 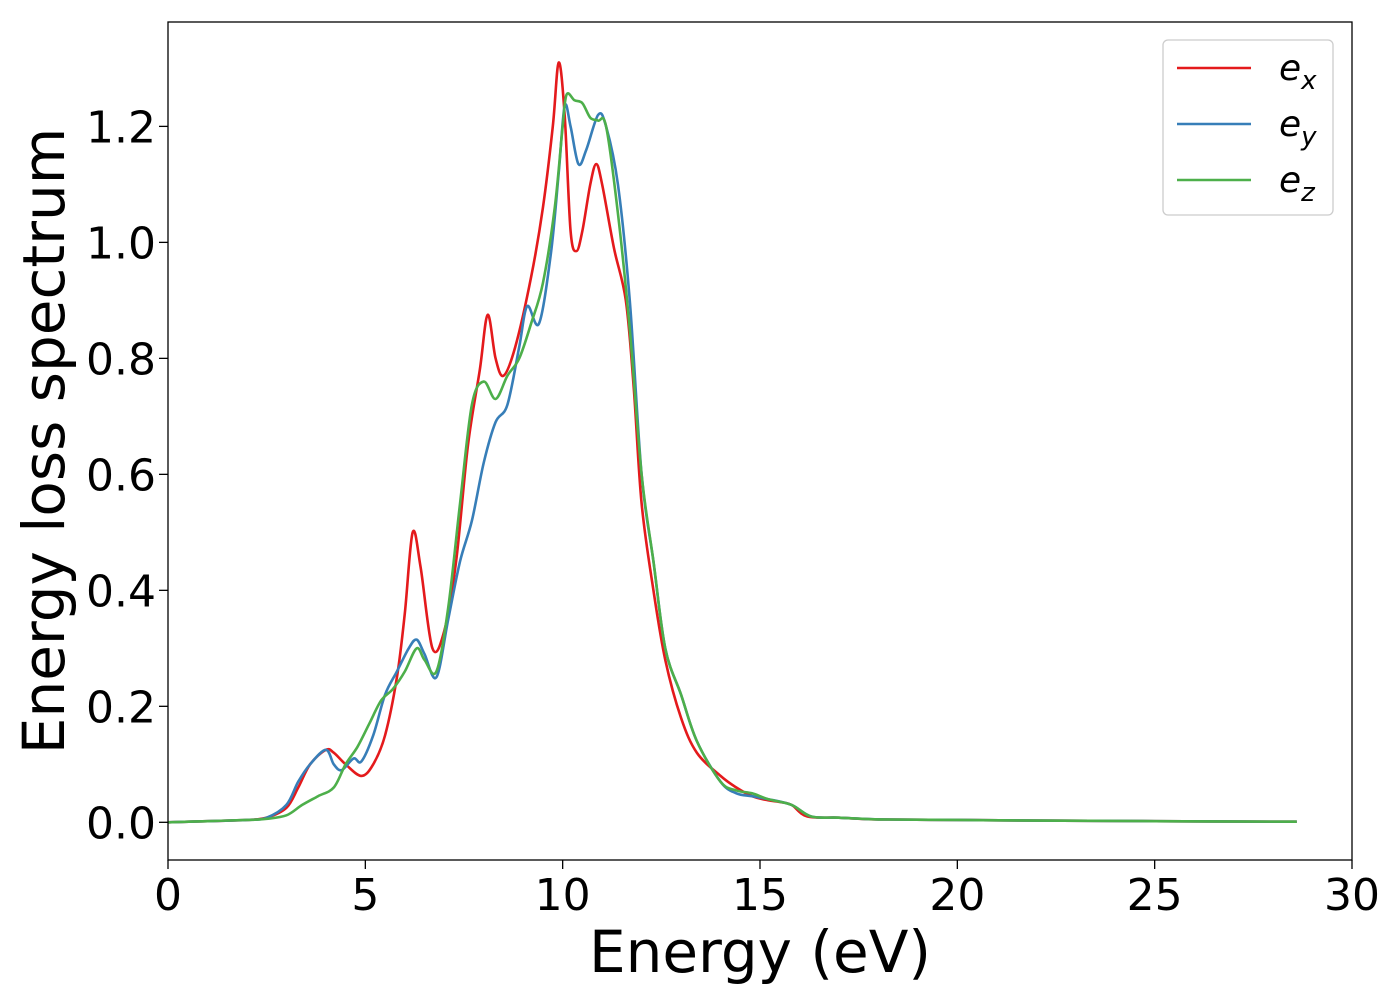 What do you see at coordinates (168, 895) in the screenshot?
I see `x-tick-label: 0` at bounding box center [168, 895].